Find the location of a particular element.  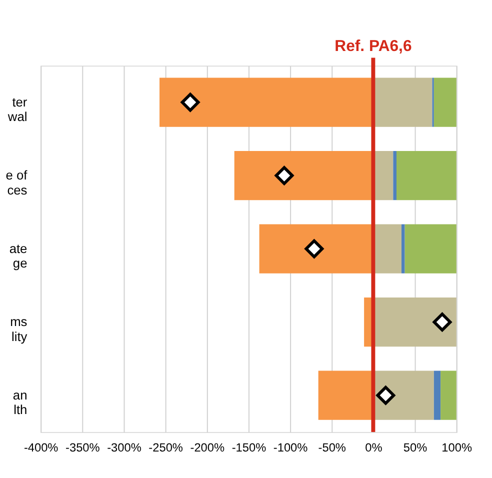

x-tick-label: -200% is located at coordinates (207, 447).